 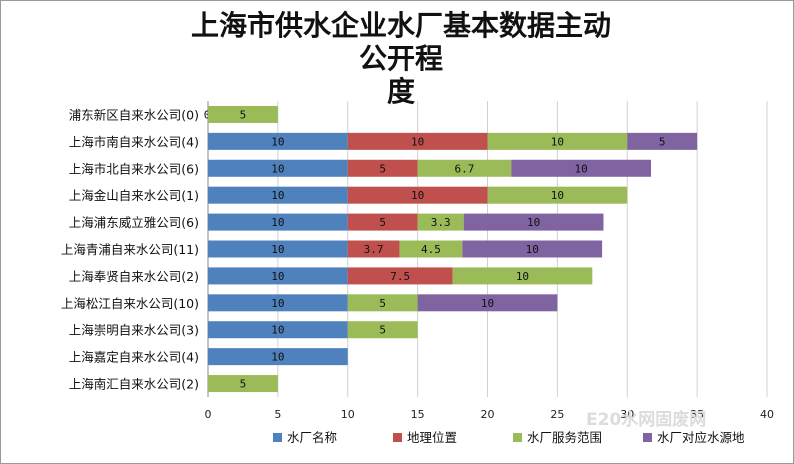 I want to click on data-label: 4.5, so click(x=431, y=249).